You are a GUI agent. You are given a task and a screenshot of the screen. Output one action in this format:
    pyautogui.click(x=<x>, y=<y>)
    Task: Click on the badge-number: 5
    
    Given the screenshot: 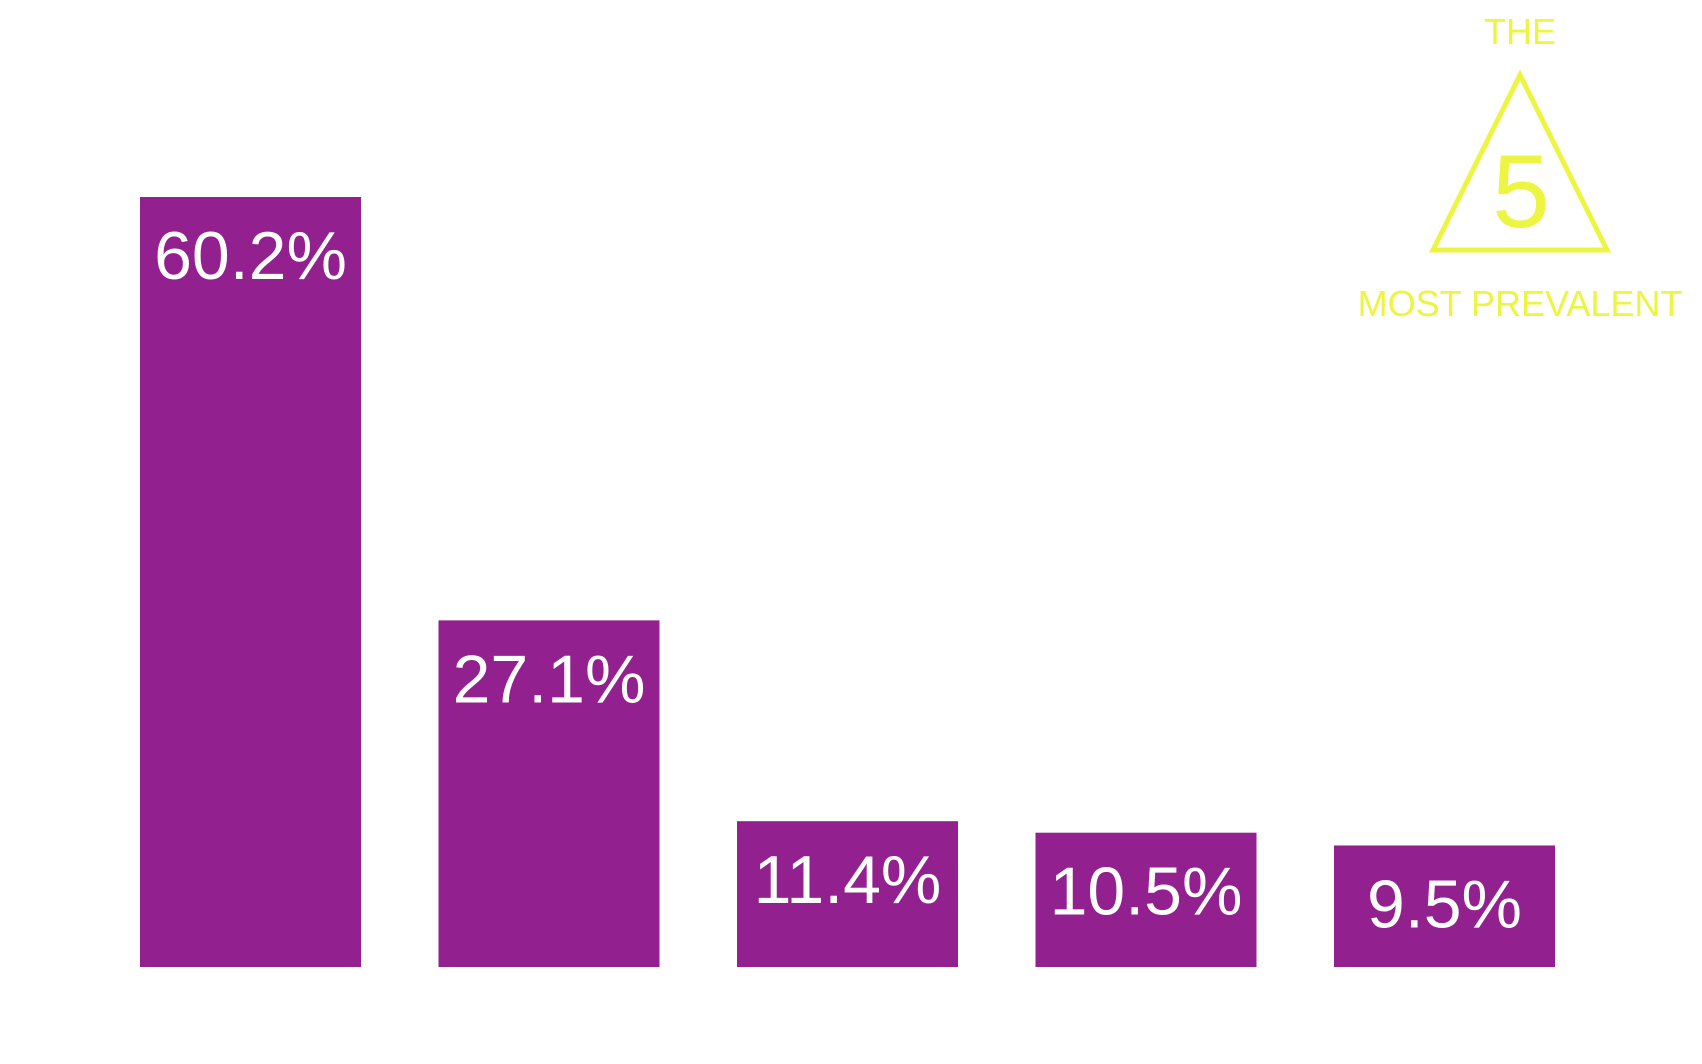 What is the action you would take?
    pyautogui.click(x=1521, y=192)
    